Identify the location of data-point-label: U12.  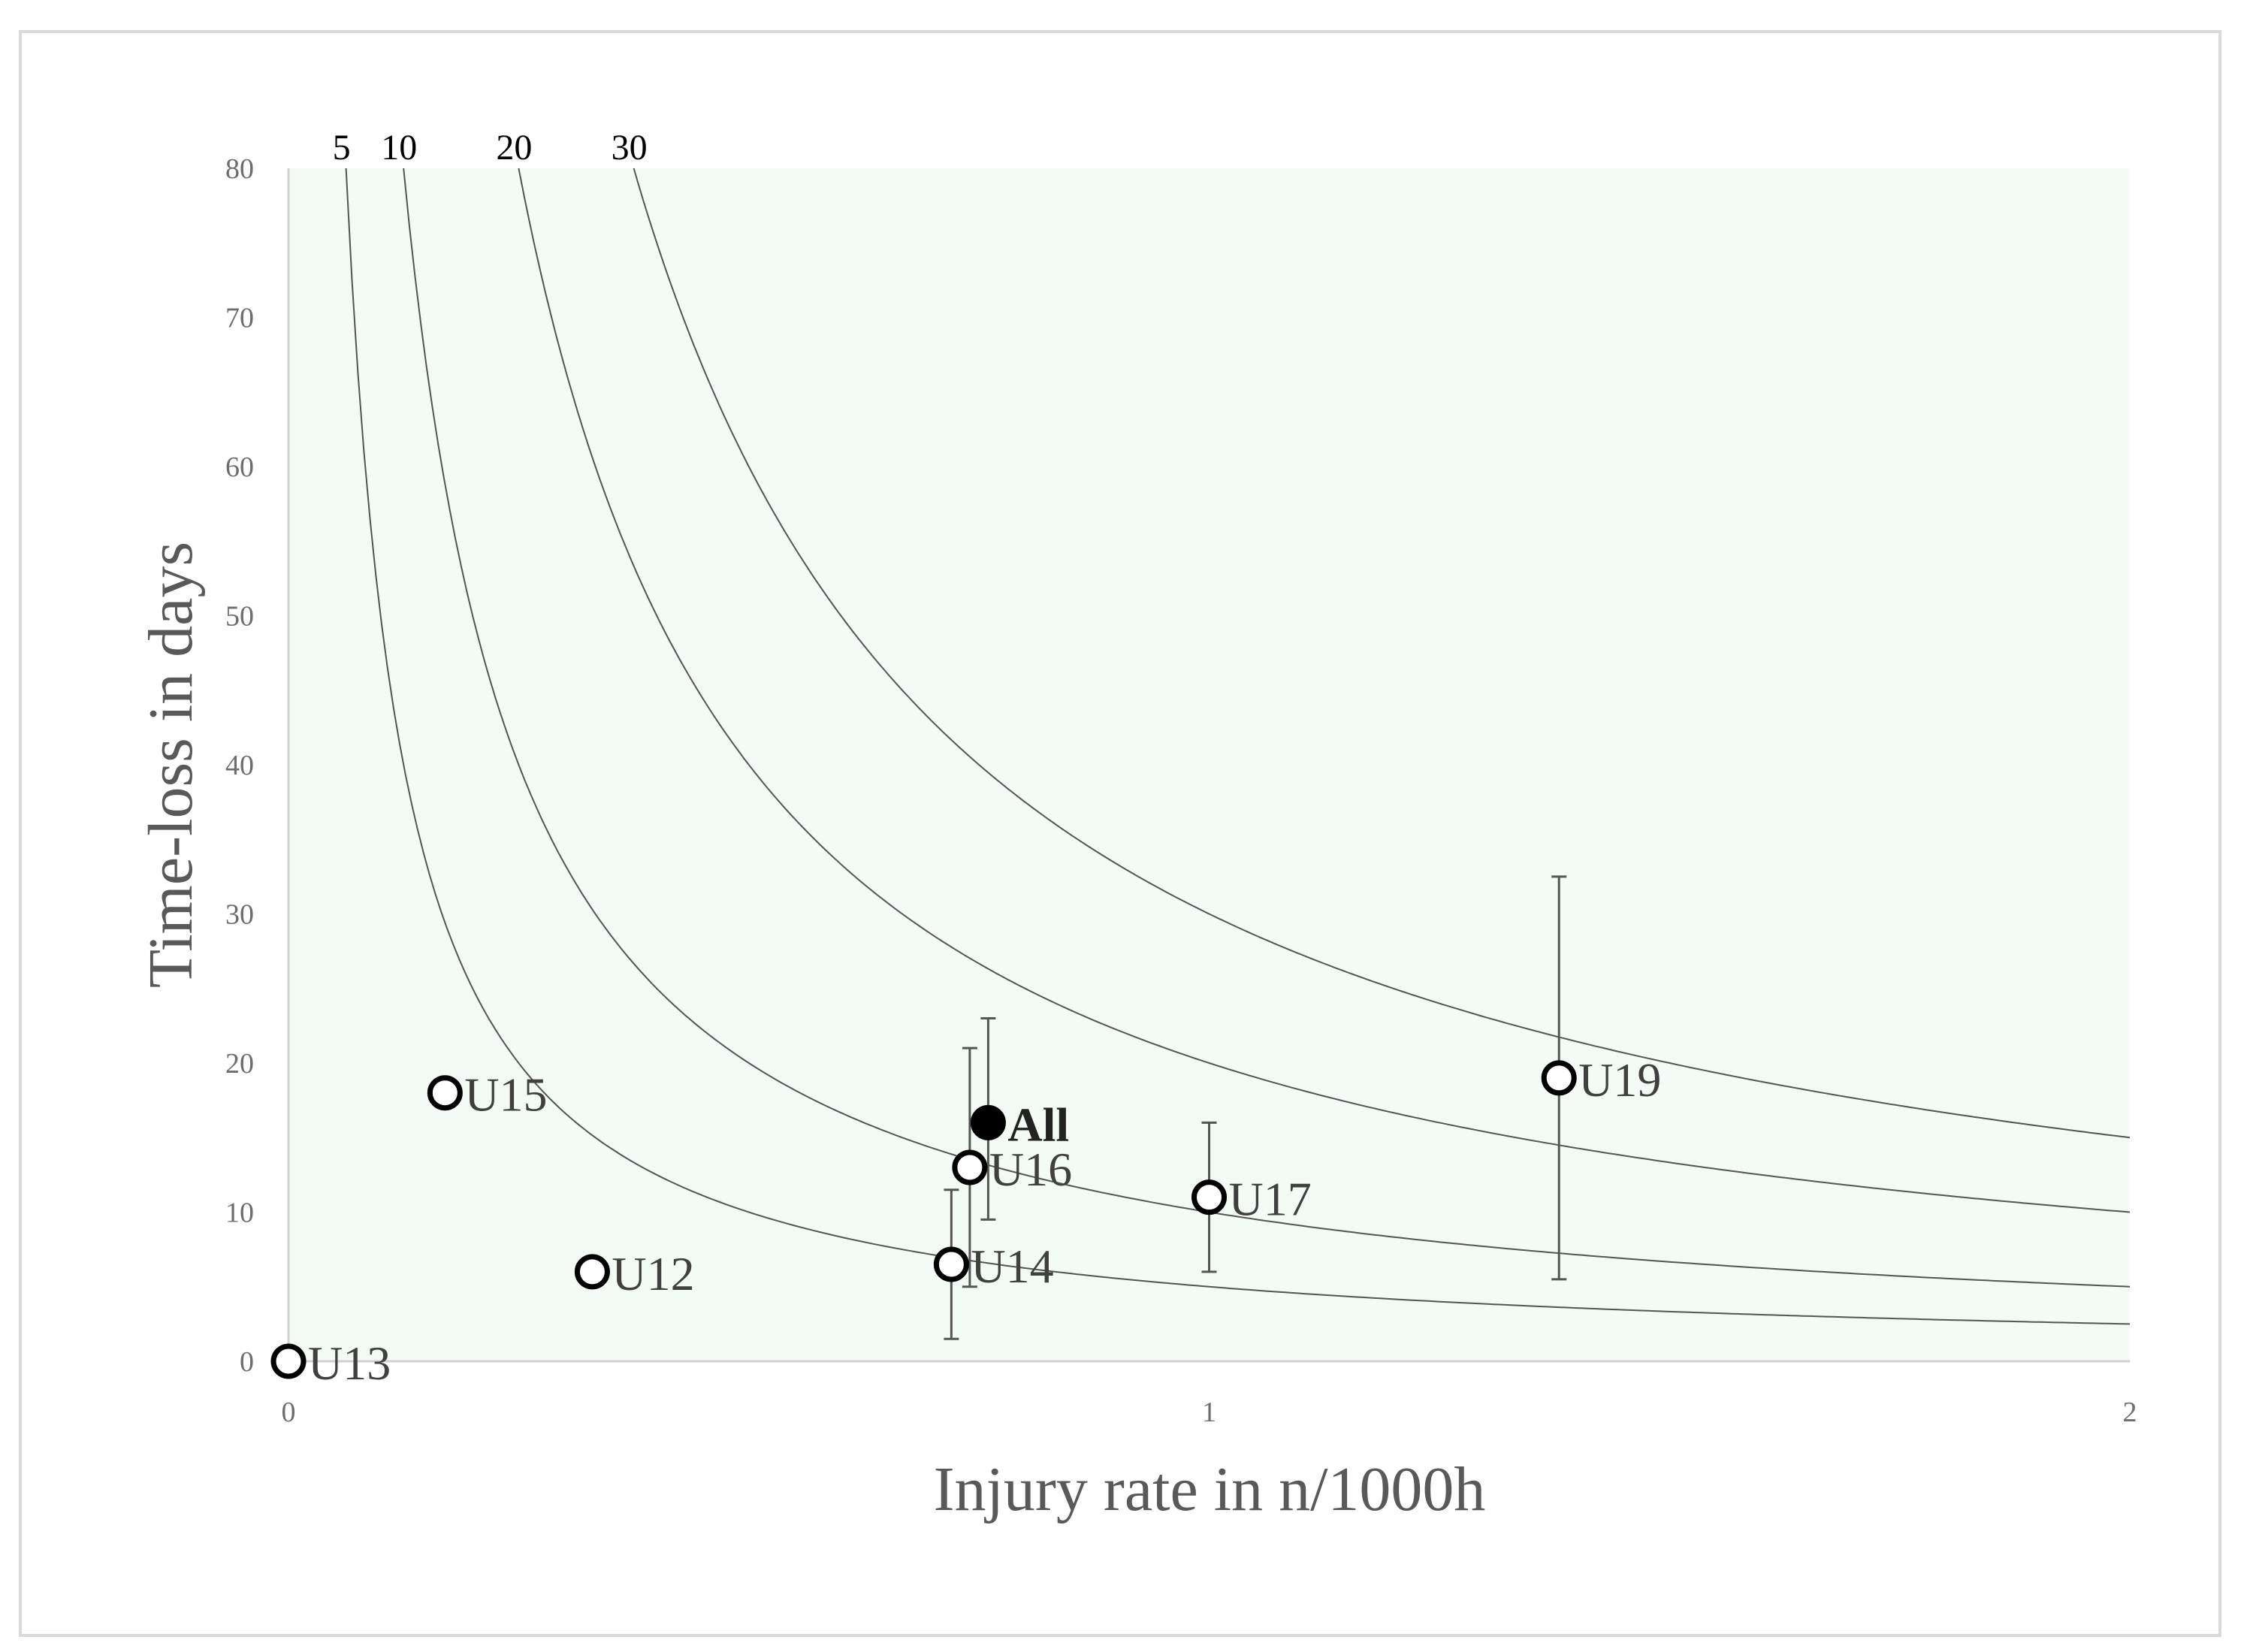
(653, 1274).